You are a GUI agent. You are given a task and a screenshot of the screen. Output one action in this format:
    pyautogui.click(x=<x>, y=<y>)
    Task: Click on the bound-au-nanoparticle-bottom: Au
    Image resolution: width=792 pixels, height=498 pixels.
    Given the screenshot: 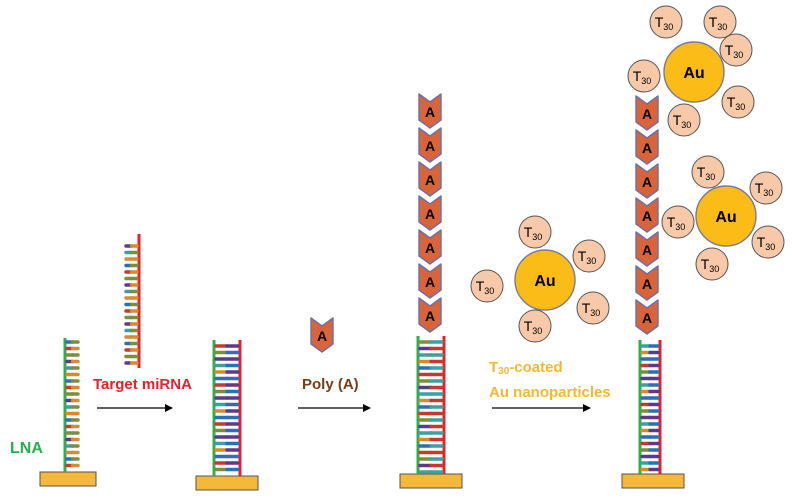 What is the action you would take?
    pyautogui.click(x=726, y=216)
    